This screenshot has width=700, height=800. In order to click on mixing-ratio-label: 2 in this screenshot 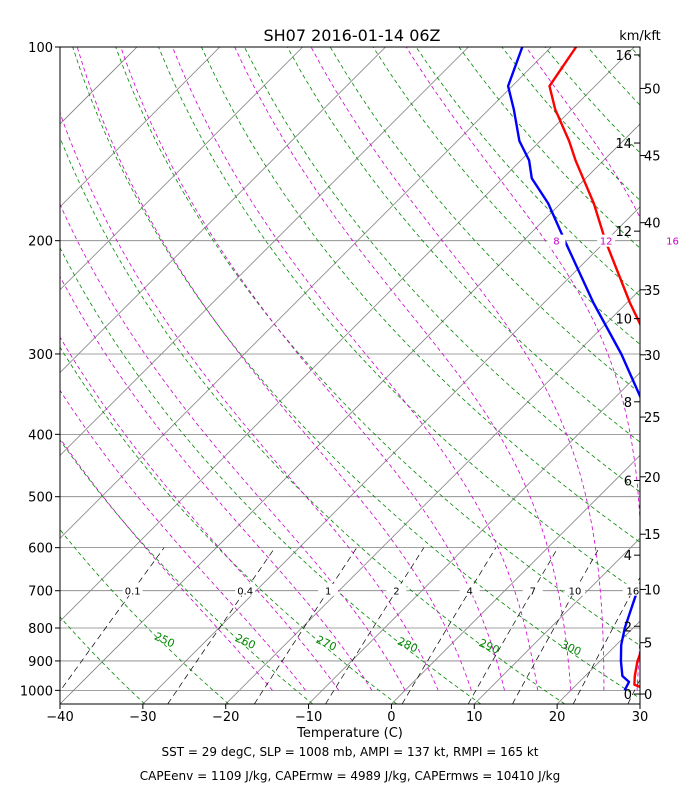, I will do `click(396, 592)`.